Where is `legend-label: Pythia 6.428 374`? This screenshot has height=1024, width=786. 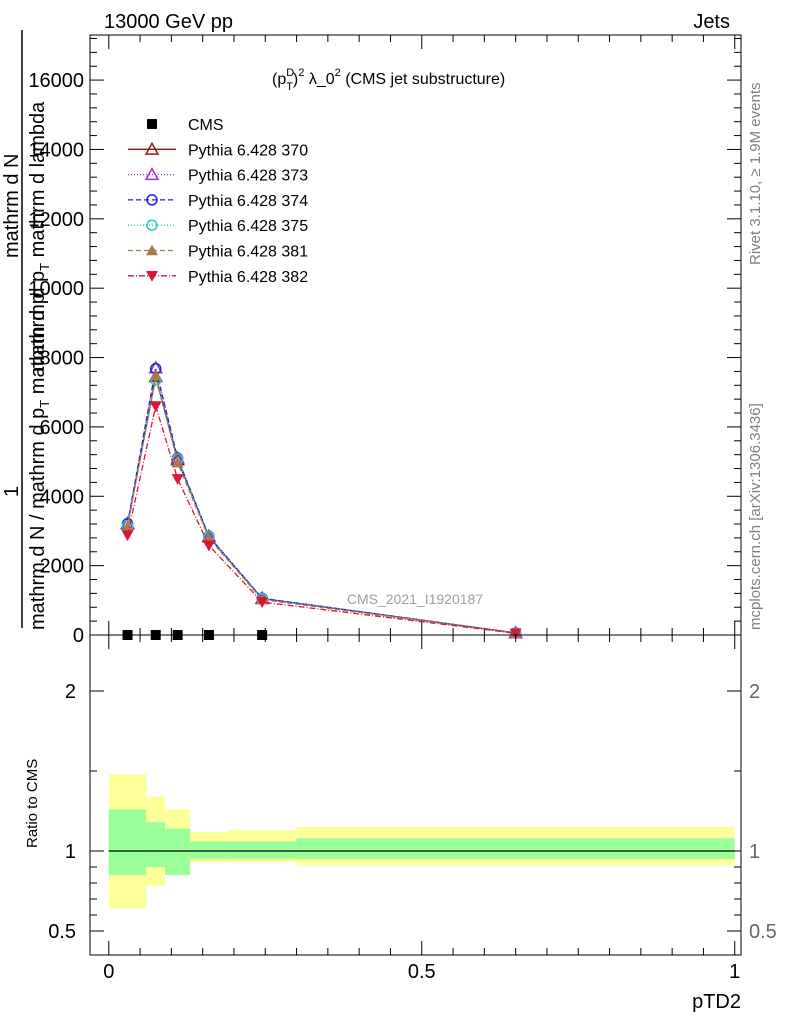 legend-label: Pythia 6.428 374 is located at coordinates (248, 201).